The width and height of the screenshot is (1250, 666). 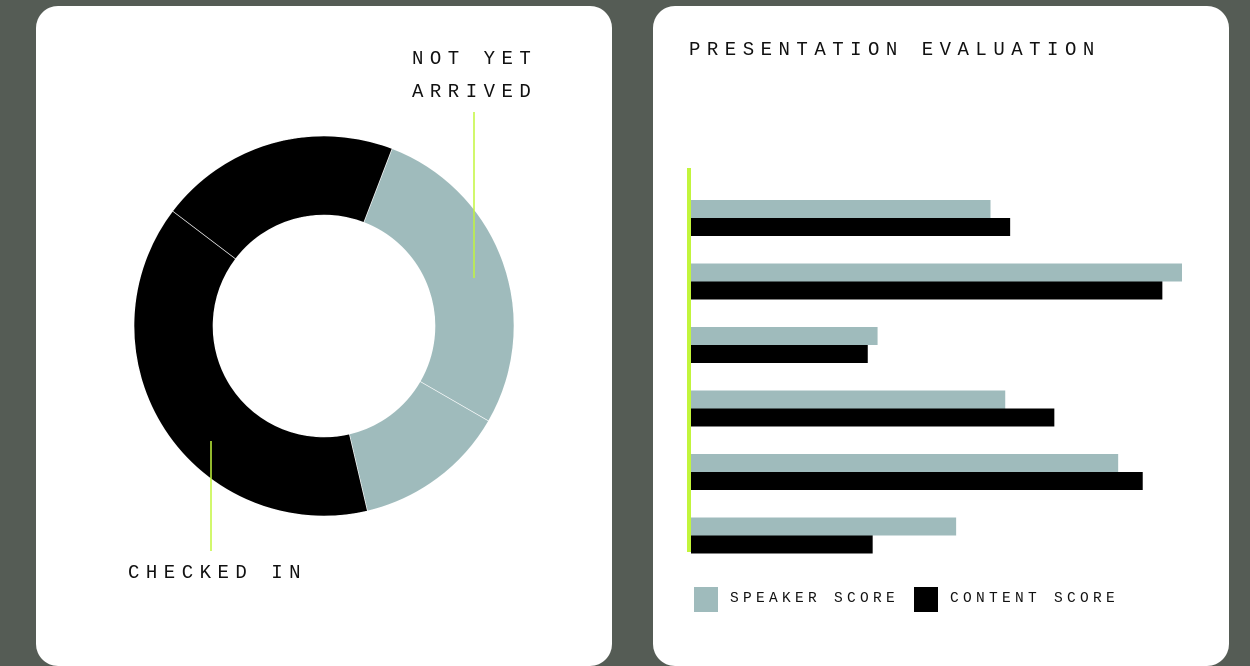 I want to click on content-swatch, so click(x=926, y=599).